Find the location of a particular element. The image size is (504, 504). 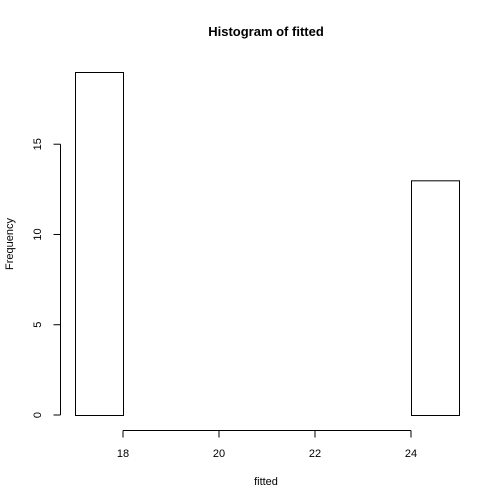

x-tick-label-1: 20 is located at coordinates (219, 454).